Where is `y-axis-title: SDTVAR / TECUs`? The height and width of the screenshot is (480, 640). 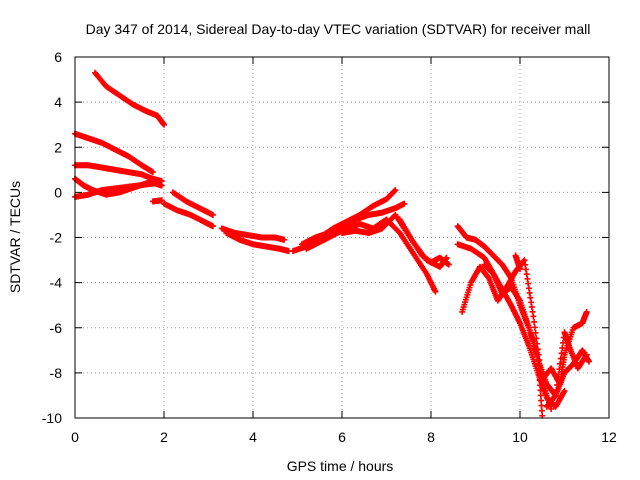
y-axis-title: SDTVAR / TECUs is located at coordinates (15, 237).